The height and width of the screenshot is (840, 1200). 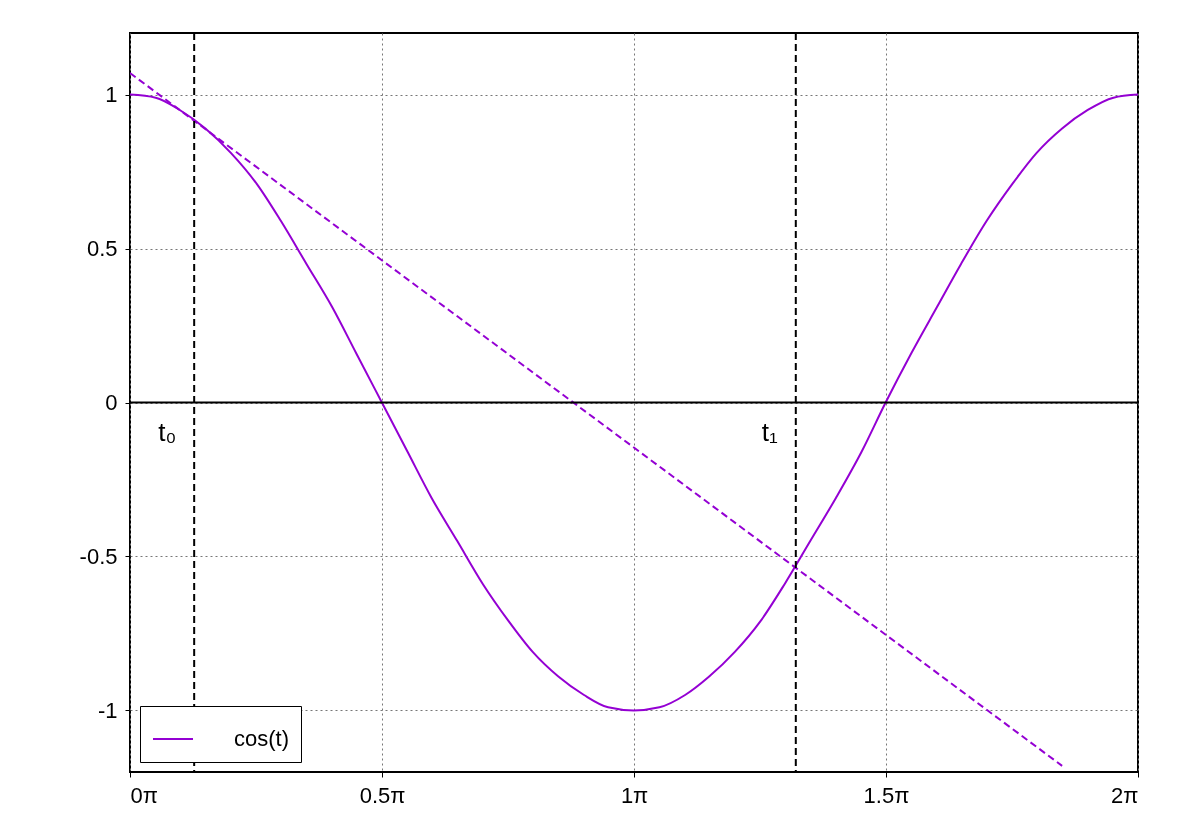 What do you see at coordinates (770, 432) in the screenshot?
I see `ref-line-label: t₁` at bounding box center [770, 432].